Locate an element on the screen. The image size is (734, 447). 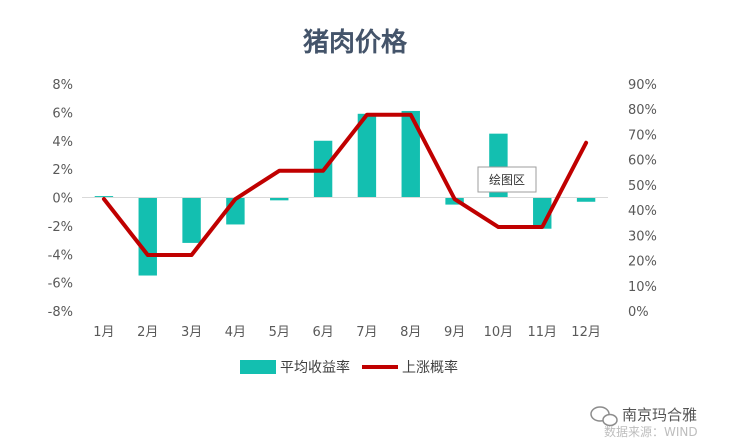
tooltip-box is located at coordinates (507, 179).